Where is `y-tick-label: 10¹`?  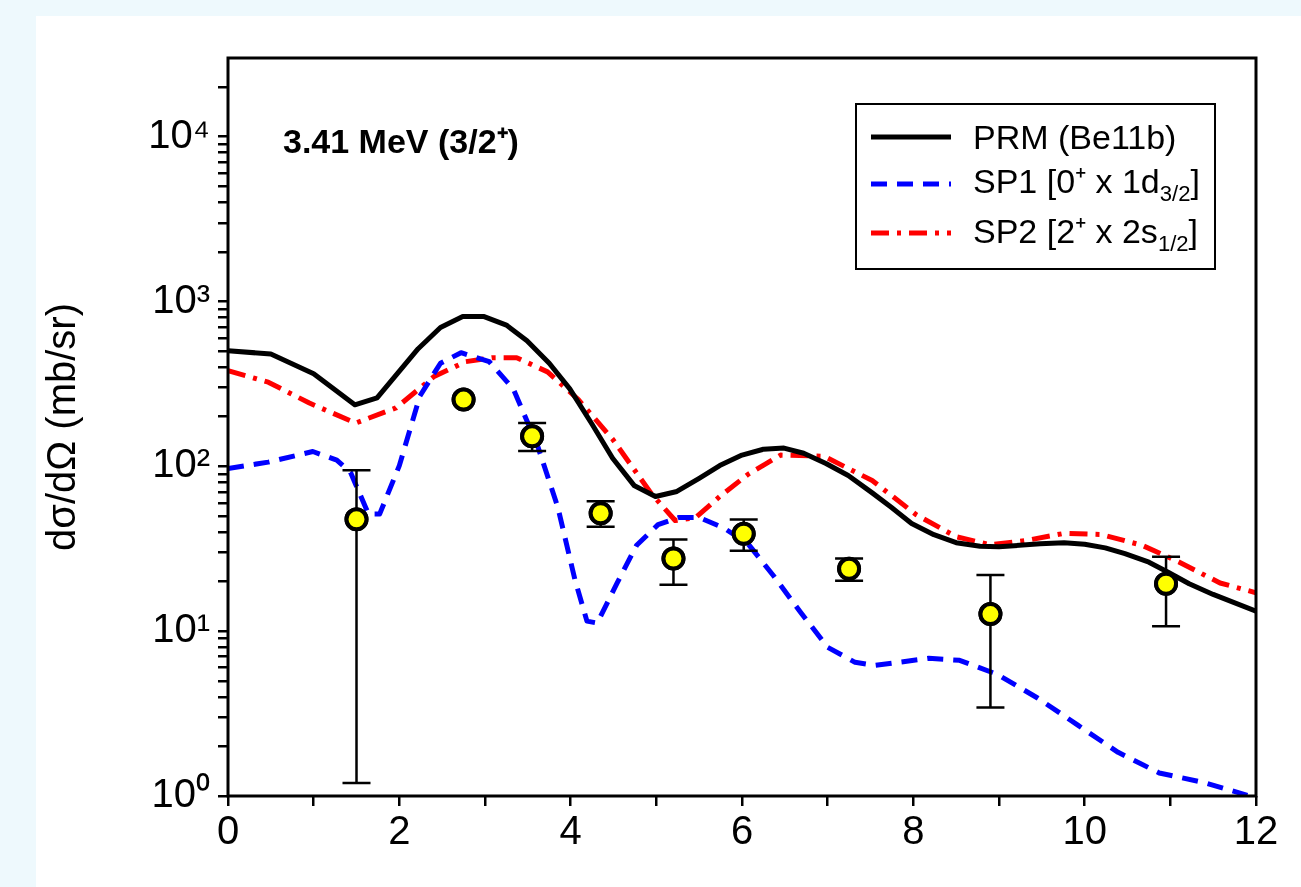 y-tick-label: 10¹ is located at coordinates (181, 628).